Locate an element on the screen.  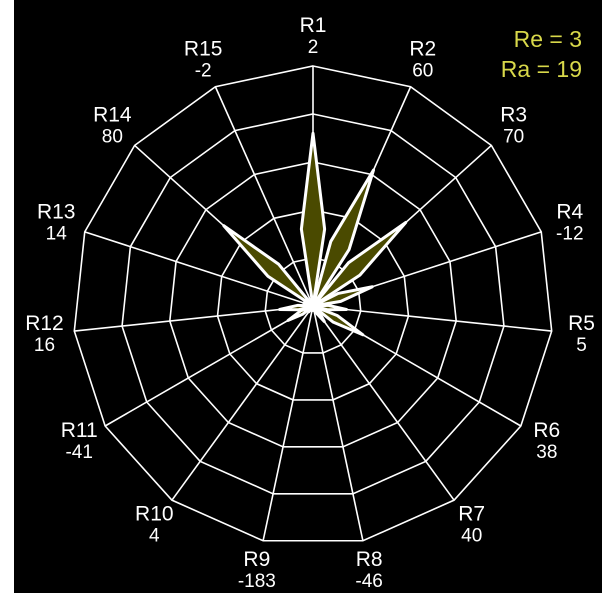
axis-value-r13: 14 is located at coordinates (57, 234).